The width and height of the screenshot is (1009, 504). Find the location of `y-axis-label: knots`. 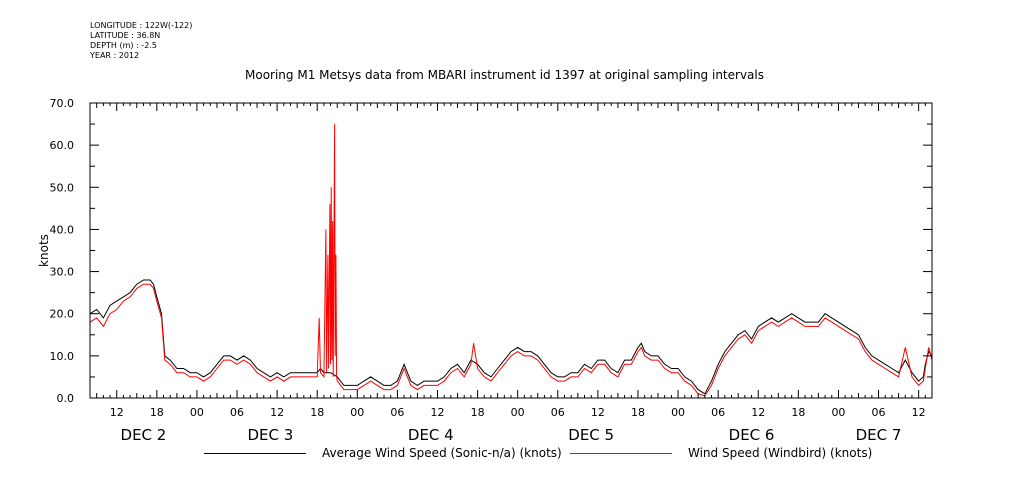

y-axis-label: knots is located at coordinates (44, 250).